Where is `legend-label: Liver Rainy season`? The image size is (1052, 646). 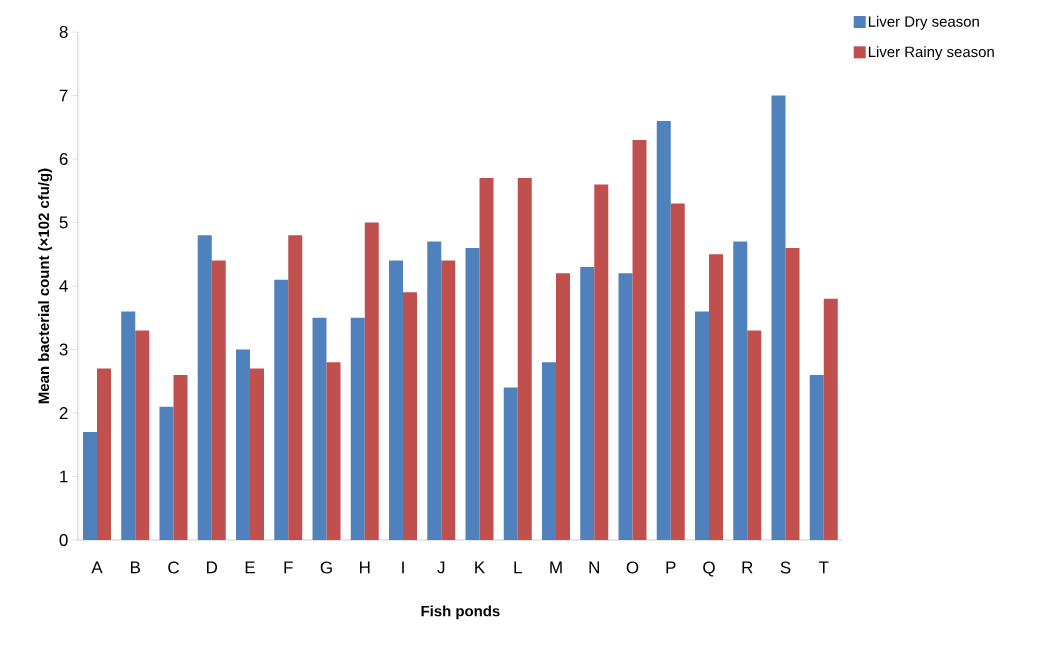
legend-label: Liver Rainy season is located at coordinates (931, 53).